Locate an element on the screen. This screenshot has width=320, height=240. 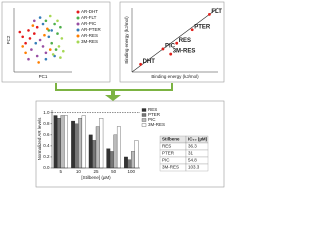
legend-label: AR-RES is located at coordinates (89, 35).